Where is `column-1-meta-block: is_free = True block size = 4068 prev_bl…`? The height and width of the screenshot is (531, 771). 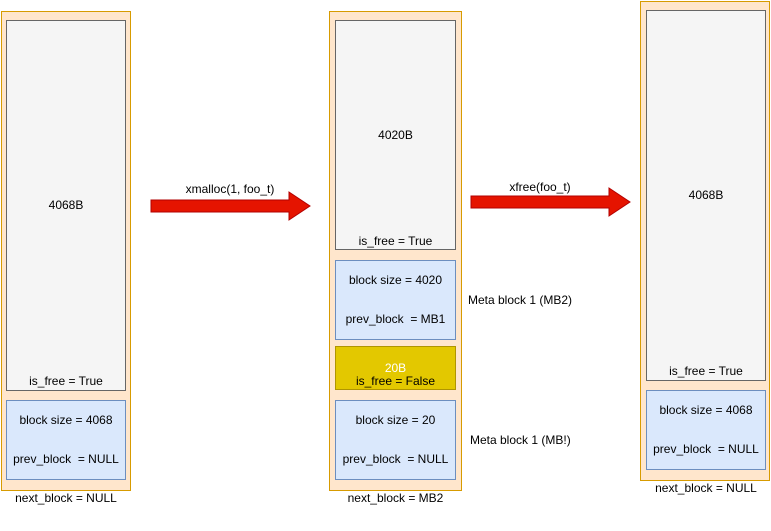 column-1-meta-block: is_free = True block size = 4068 prev_bl… is located at coordinates (66, 440).